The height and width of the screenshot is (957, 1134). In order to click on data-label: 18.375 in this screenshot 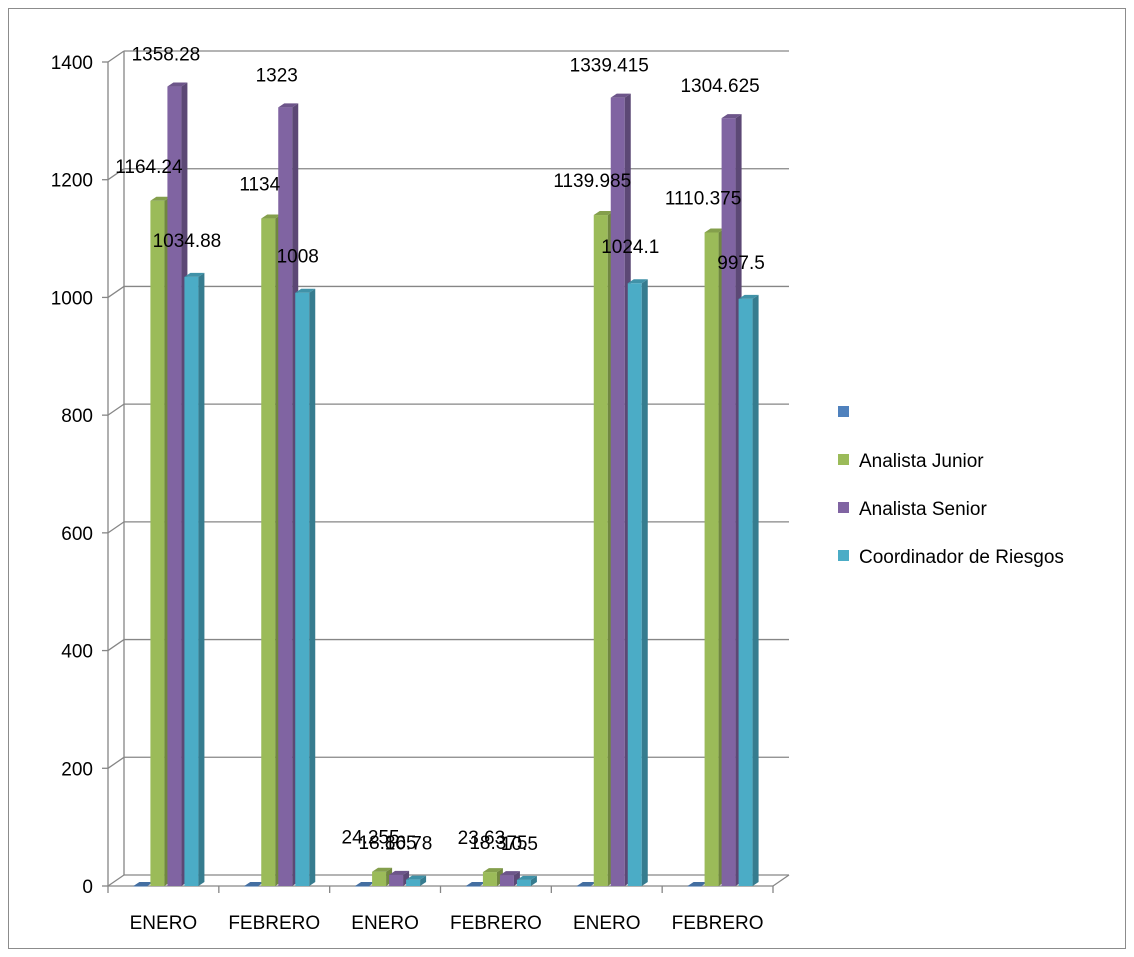, I will do `click(498, 843)`.